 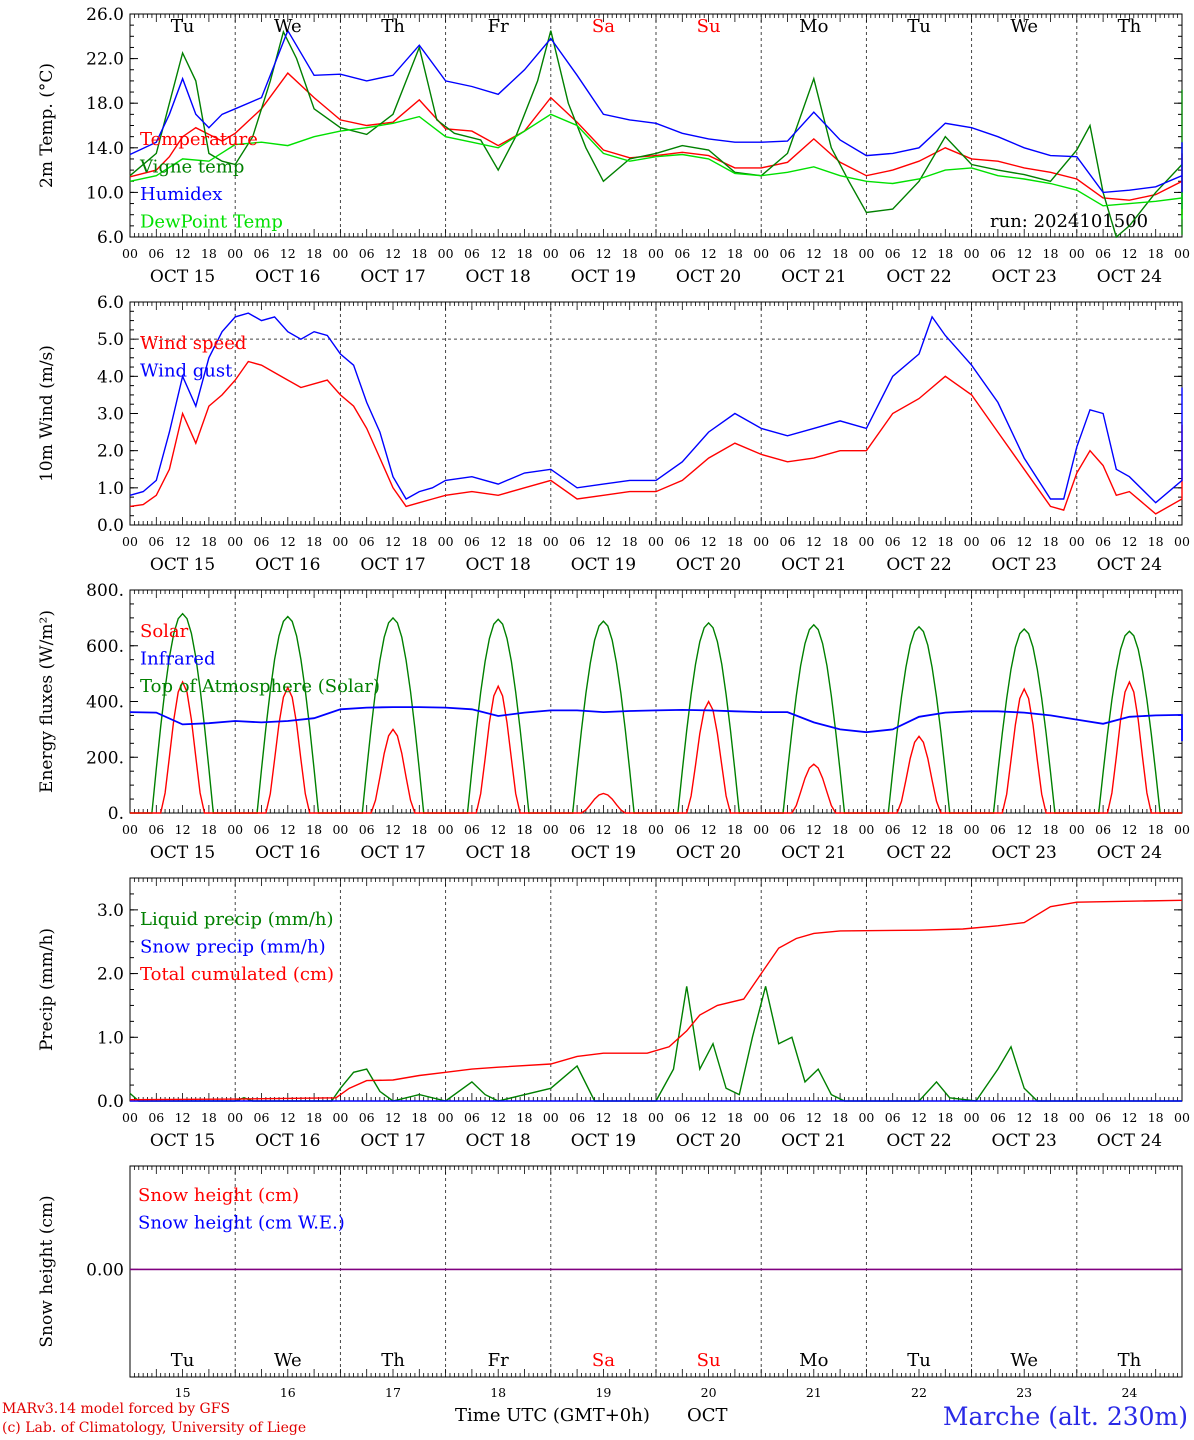 I want to click on day-of-week-label-bottom: Th, so click(x=393, y=1360).